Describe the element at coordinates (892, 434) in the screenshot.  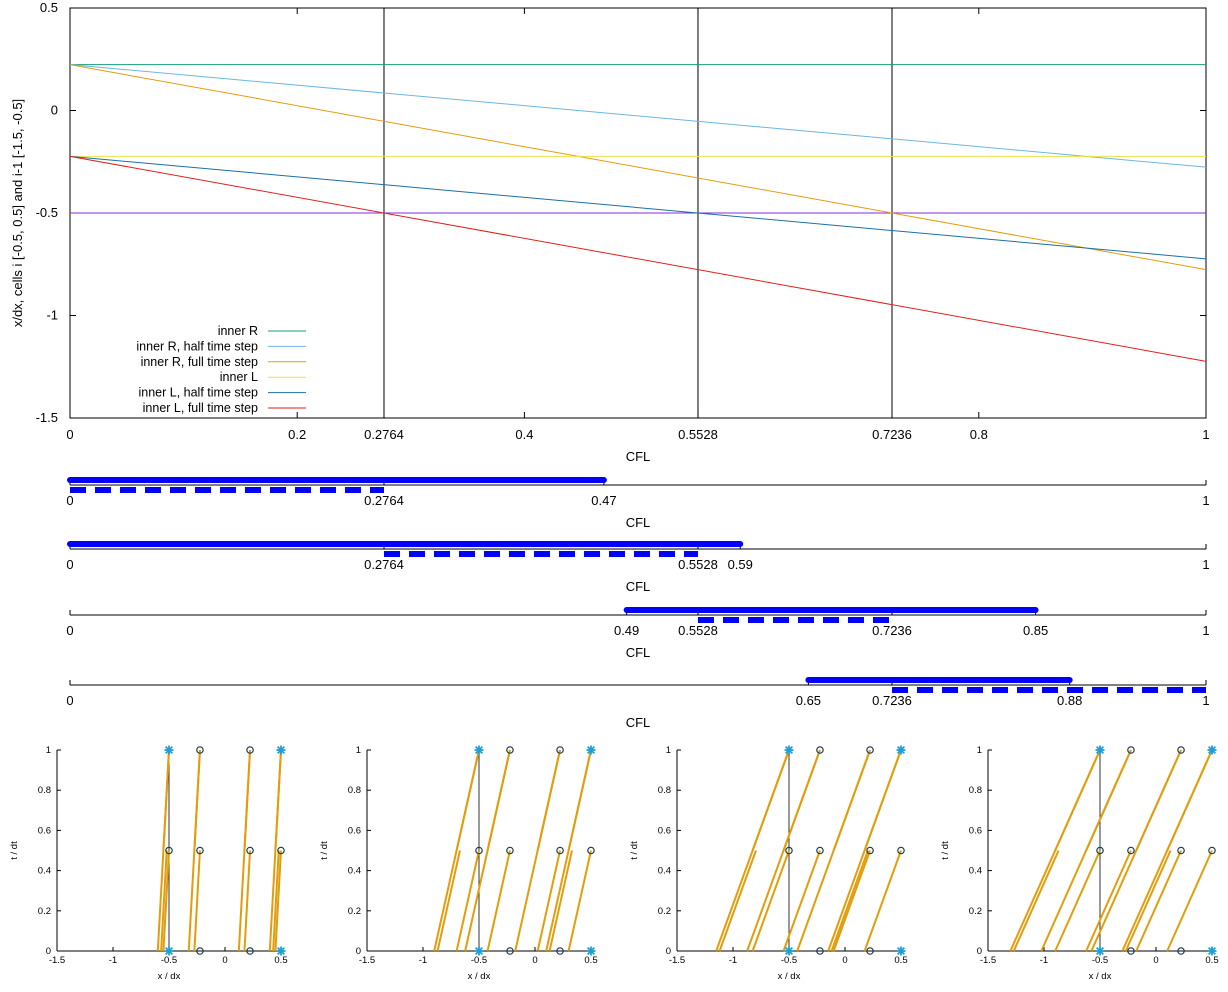
I see `x-tick-label: 0.7236` at that location.